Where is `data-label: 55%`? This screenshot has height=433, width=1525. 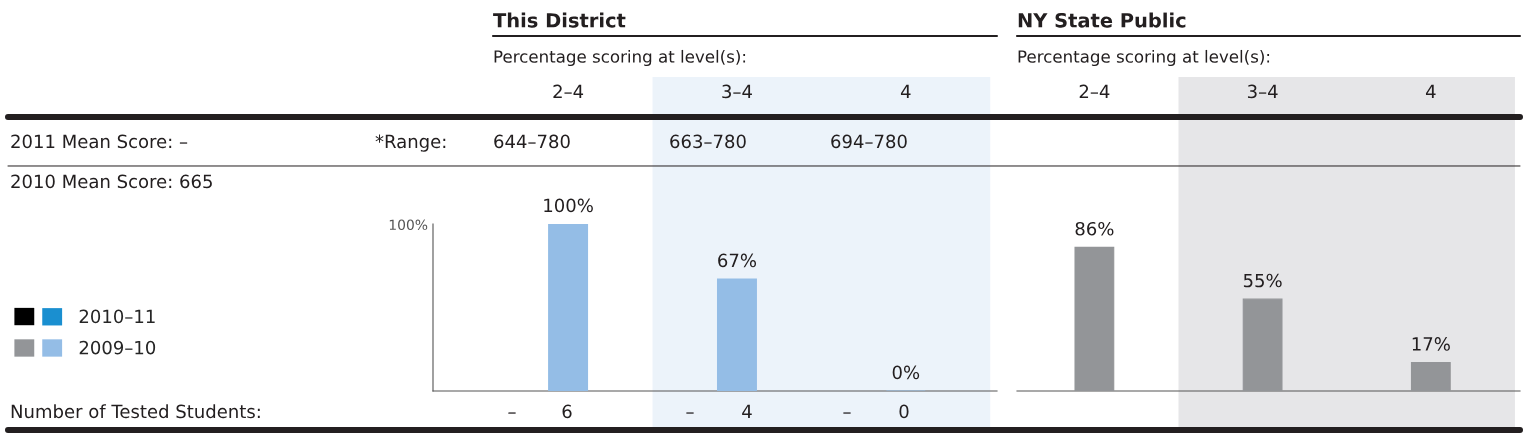 data-label: 55% is located at coordinates (1262, 280).